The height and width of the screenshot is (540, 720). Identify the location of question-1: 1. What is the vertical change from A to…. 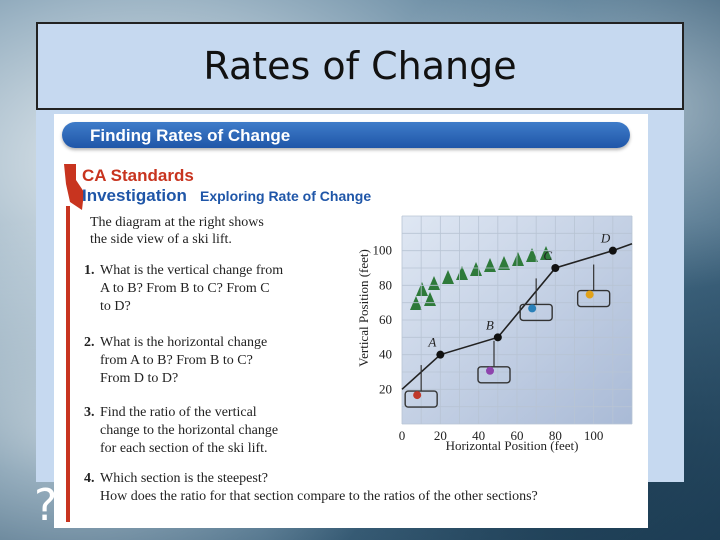
(212, 289).